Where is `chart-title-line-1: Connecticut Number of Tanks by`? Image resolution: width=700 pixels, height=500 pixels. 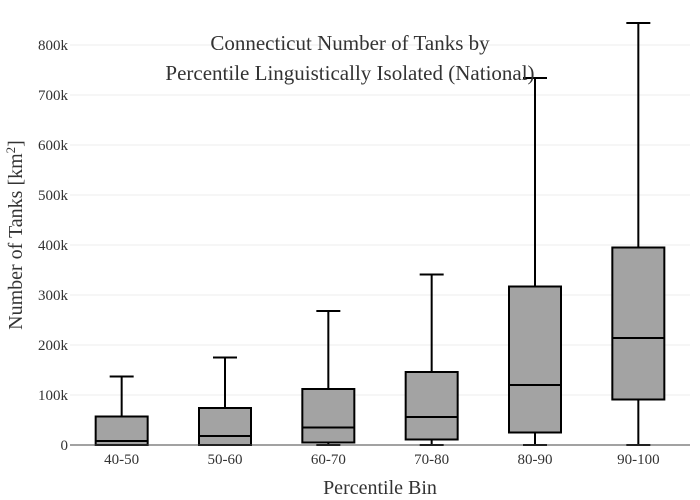
chart-title-line-1: Connecticut Number of Tanks by is located at coordinates (350, 43).